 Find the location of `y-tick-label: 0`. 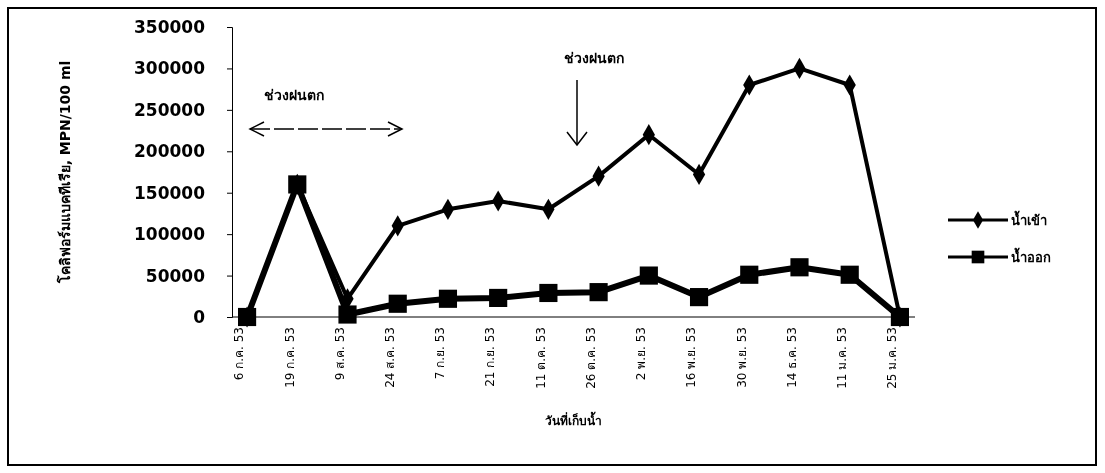

y-tick-label: 0 is located at coordinates (199, 316).